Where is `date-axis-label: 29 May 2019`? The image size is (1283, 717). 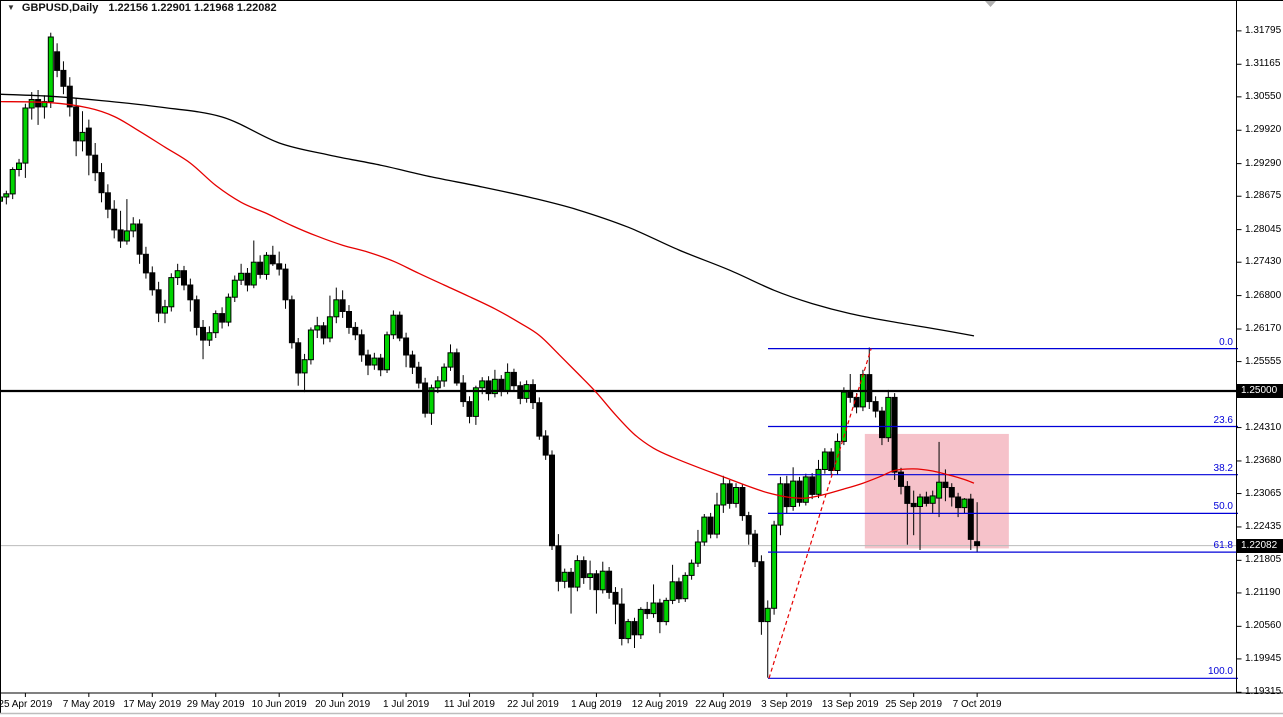
date-axis-label: 29 May 2019 is located at coordinates (215, 704).